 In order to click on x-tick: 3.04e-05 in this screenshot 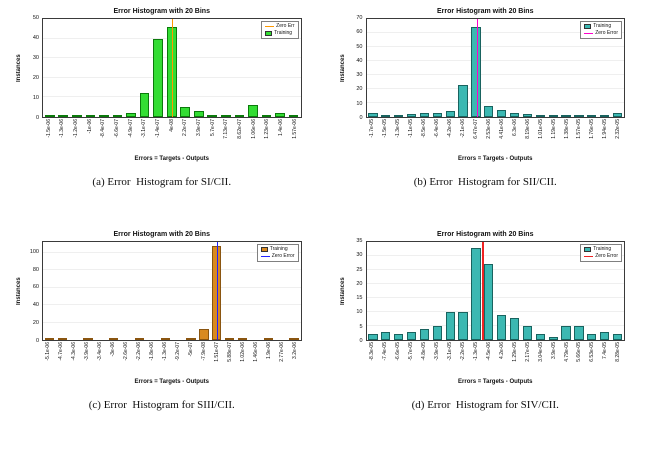, I will do `click(540, 360)`.